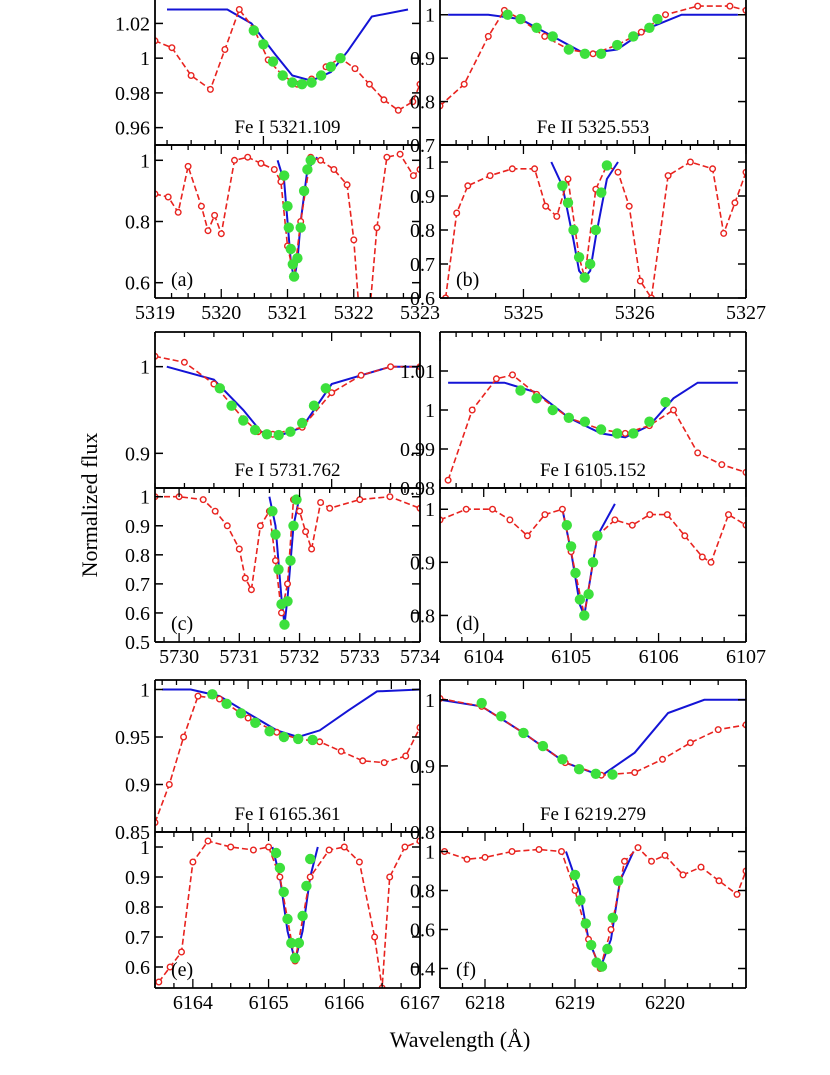 This screenshot has width=830, height=1075. I want to click on y-tick-label: 0.7, so click(422, 265).